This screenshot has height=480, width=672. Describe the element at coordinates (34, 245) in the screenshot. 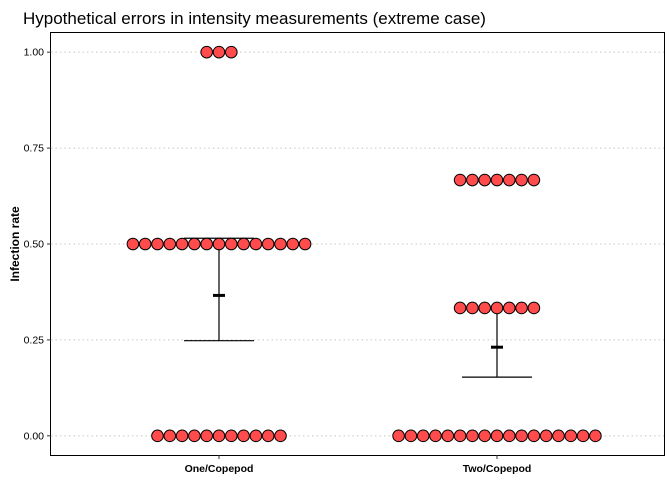

I see `y-tick-label: 0.50` at that location.